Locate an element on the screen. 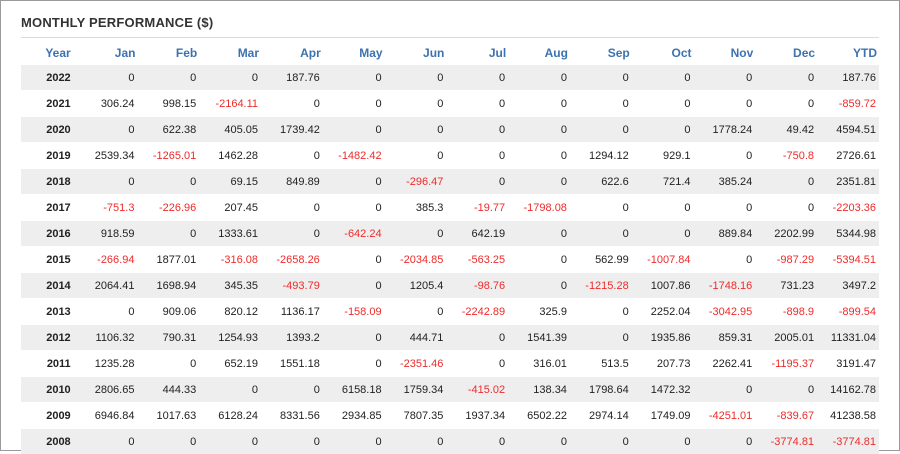 The image size is (900, 454). ytd-cell: 41238.58 is located at coordinates (848, 416).